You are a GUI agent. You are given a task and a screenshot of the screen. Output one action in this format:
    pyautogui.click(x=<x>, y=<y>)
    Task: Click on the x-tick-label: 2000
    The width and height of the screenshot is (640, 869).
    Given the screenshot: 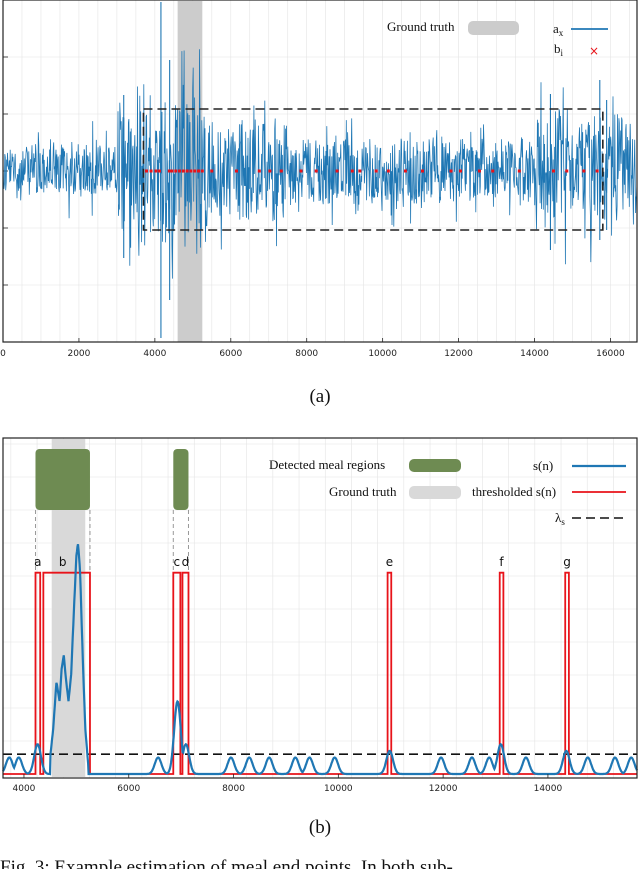 What is the action you would take?
    pyautogui.click(x=78, y=354)
    